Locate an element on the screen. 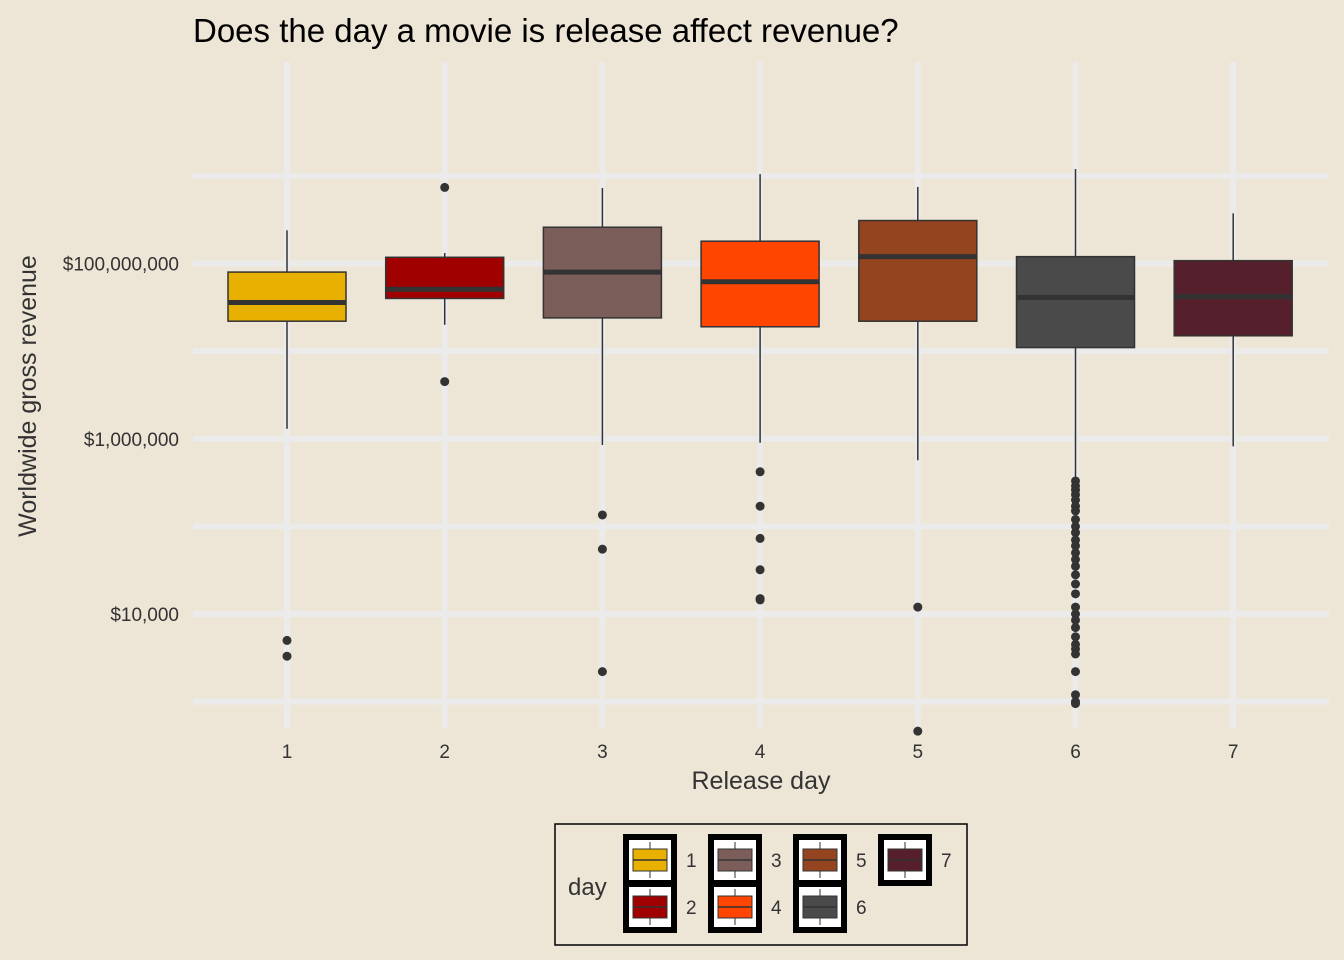 The image size is (1344, 960). legend-key-5: 5 is located at coordinates (830, 860).